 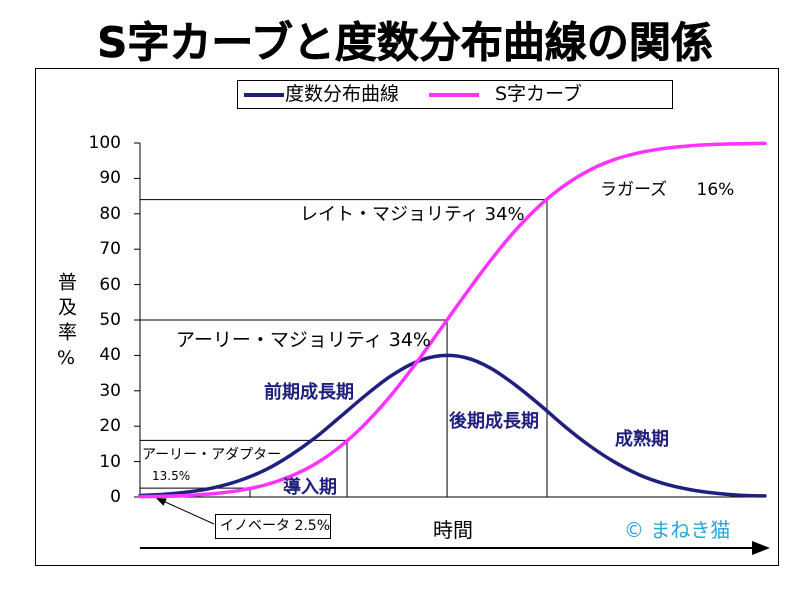 I want to click on y-tick-label: 50, so click(x=110, y=320).